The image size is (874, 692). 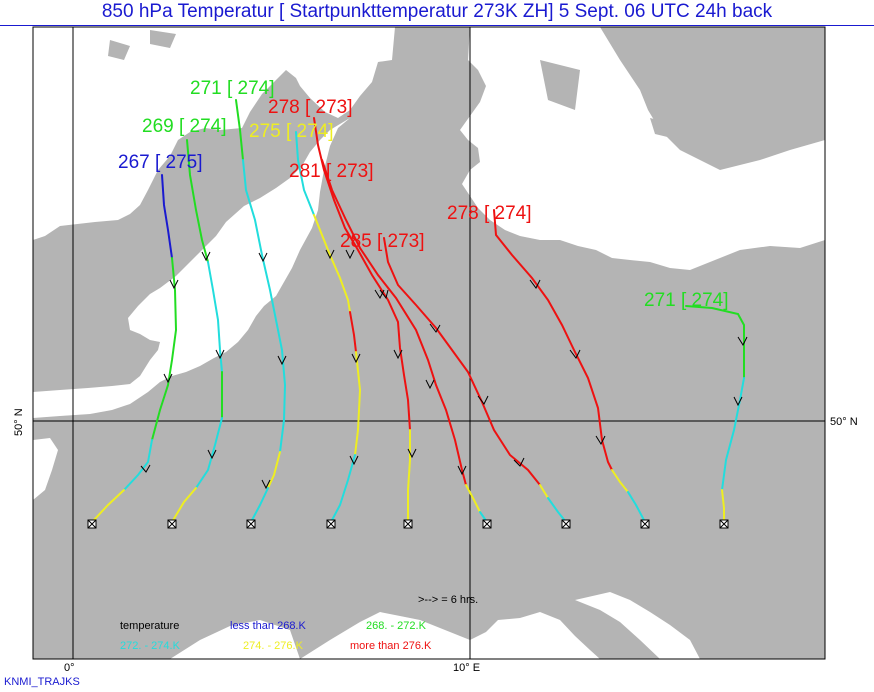 What do you see at coordinates (214, 133) in the screenshot?
I see `north-sea` at bounding box center [214, 133].